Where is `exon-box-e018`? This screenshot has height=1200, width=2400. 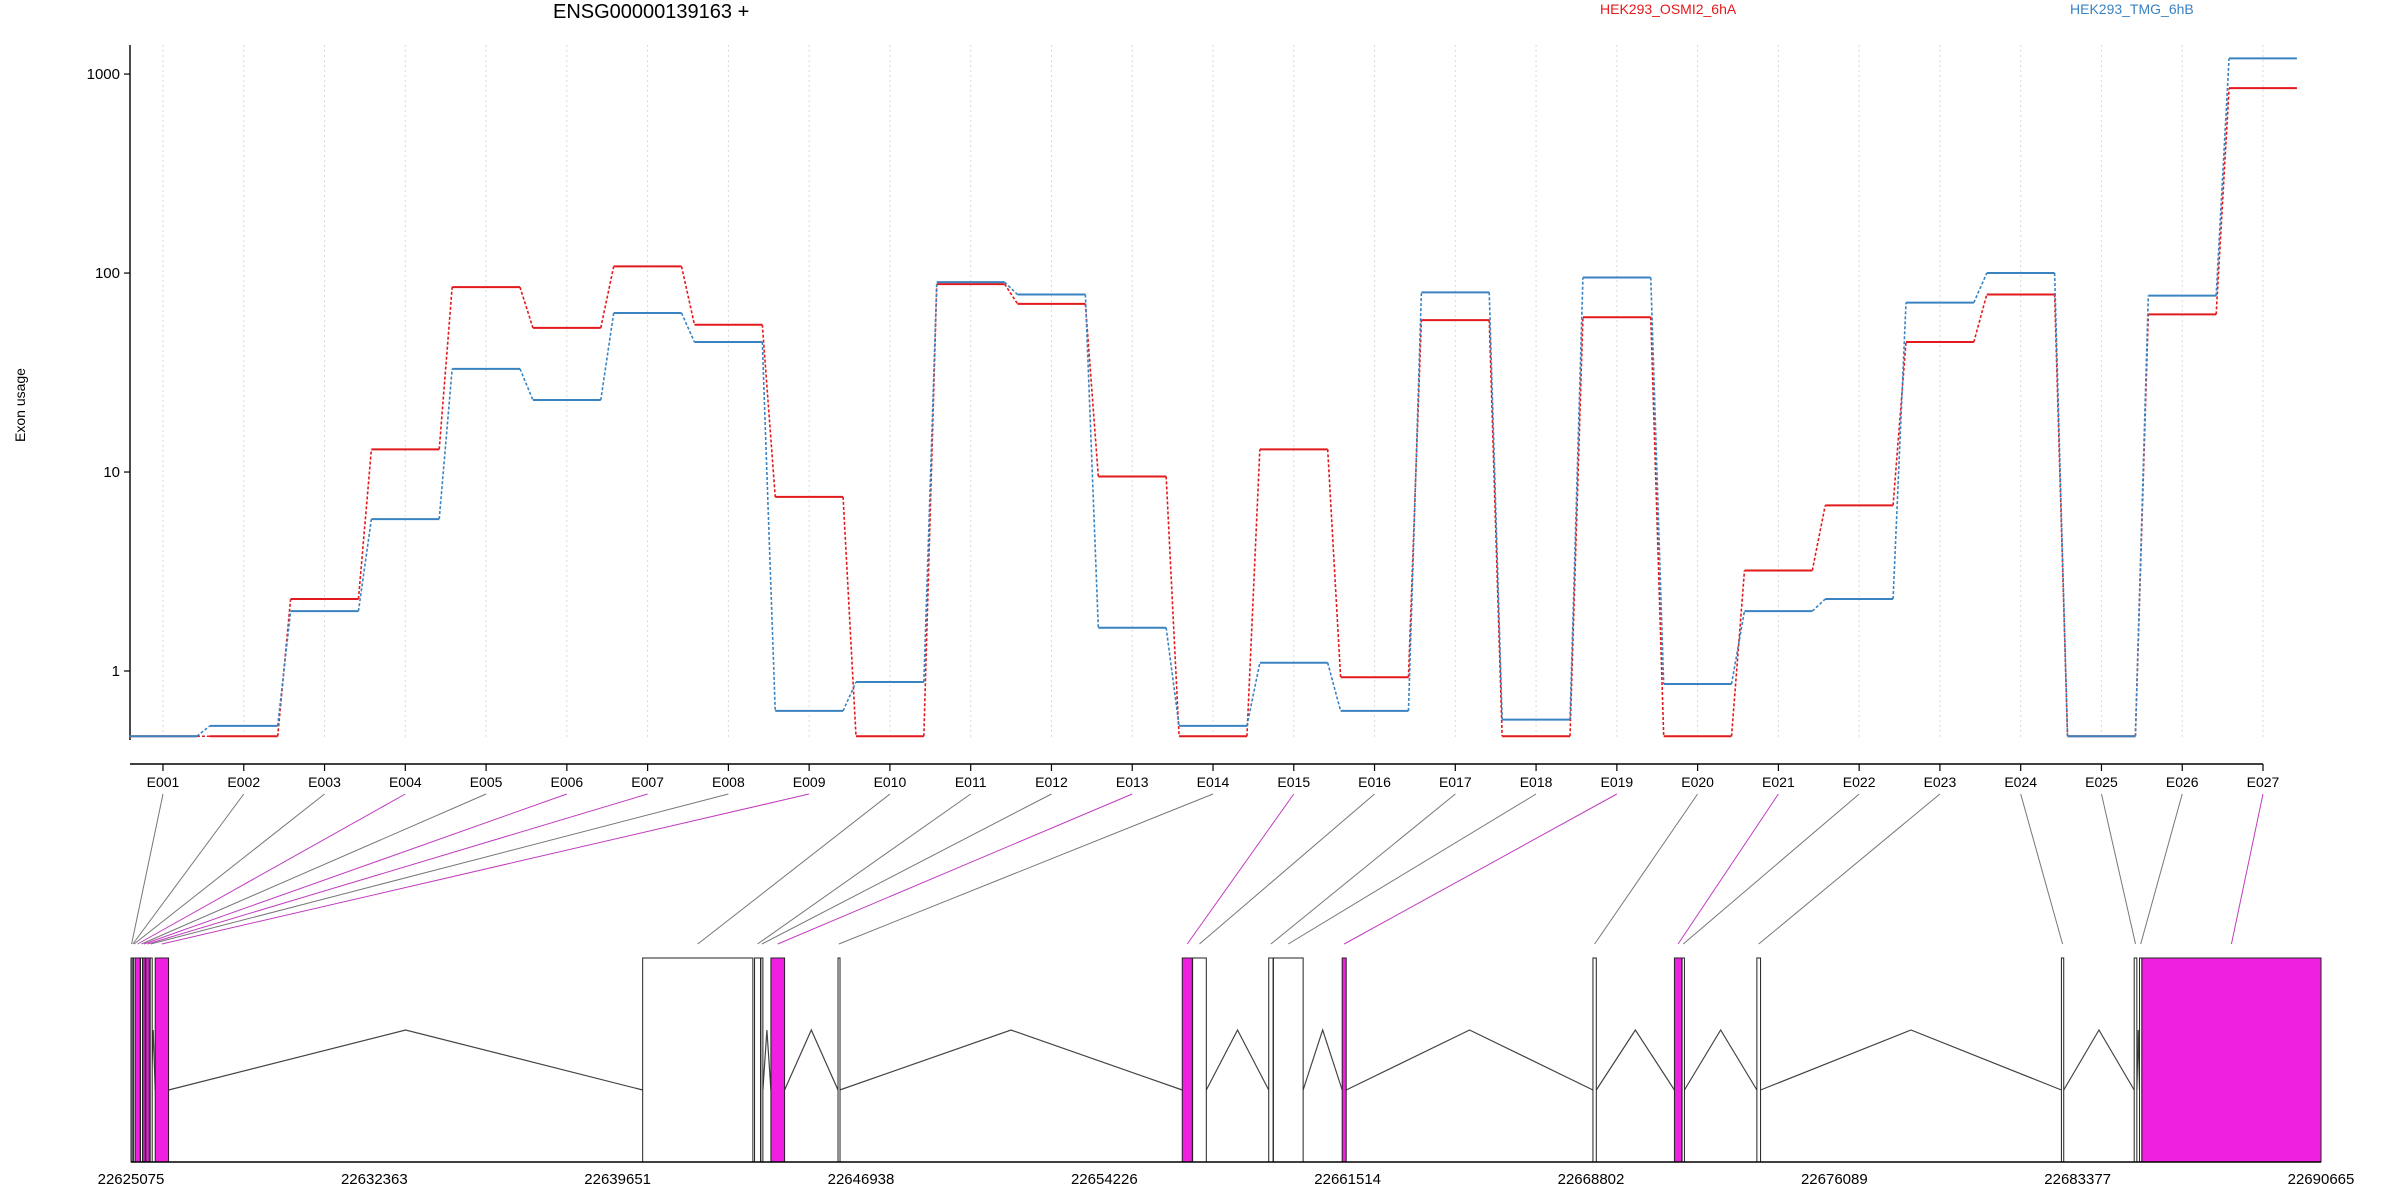
exon-box-e018 is located at coordinates (1288, 1060).